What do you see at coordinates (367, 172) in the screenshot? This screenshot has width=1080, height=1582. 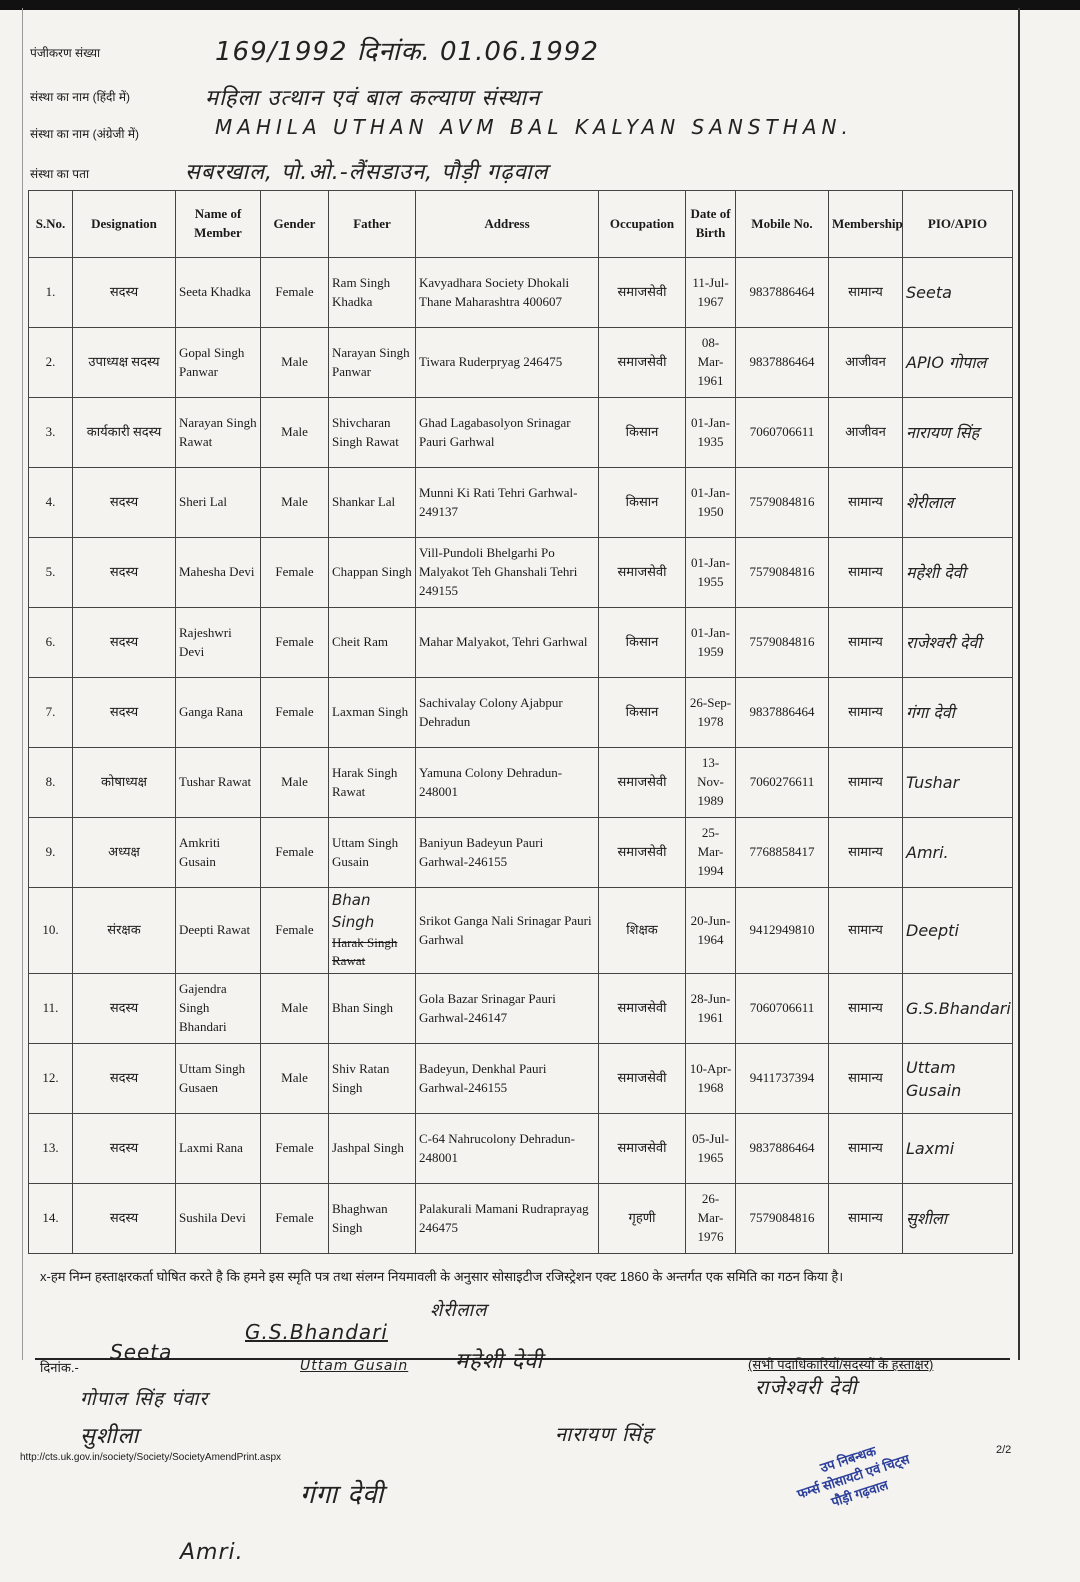 I see `address-value: सबरखाल, पो.ओ.-लैंसडाउन, पौड़ी गढ़वाल` at bounding box center [367, 172].